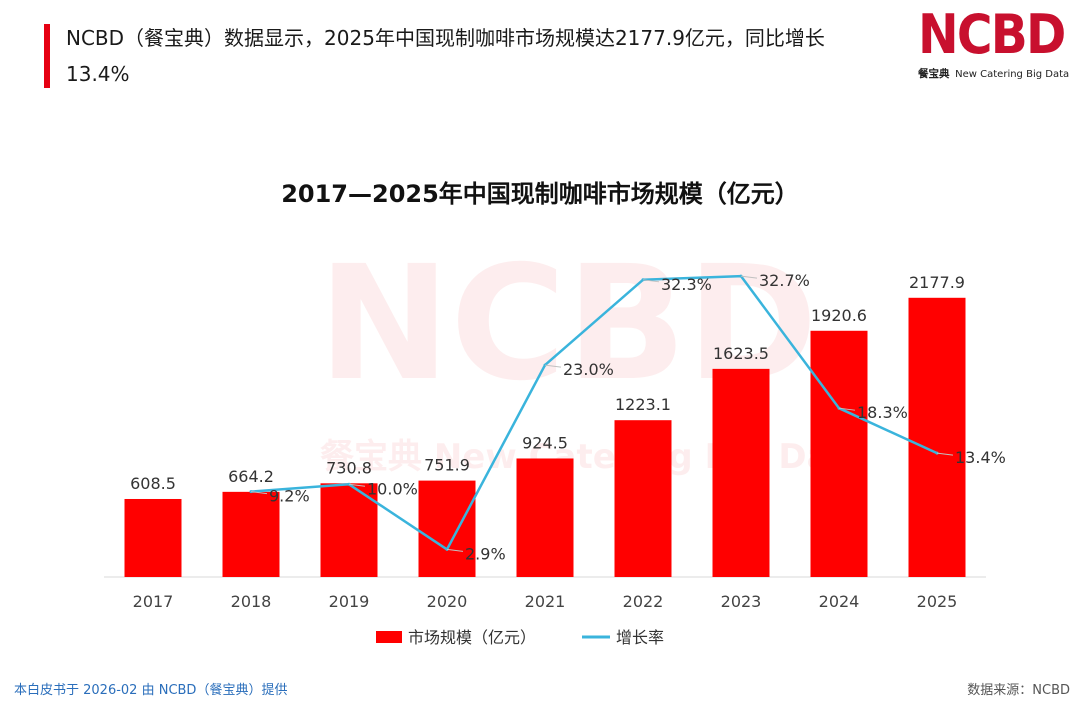 Image resolution: width=1080 pixels, height=702 pixels. I want to click on bar-2018, so click(251, 534).